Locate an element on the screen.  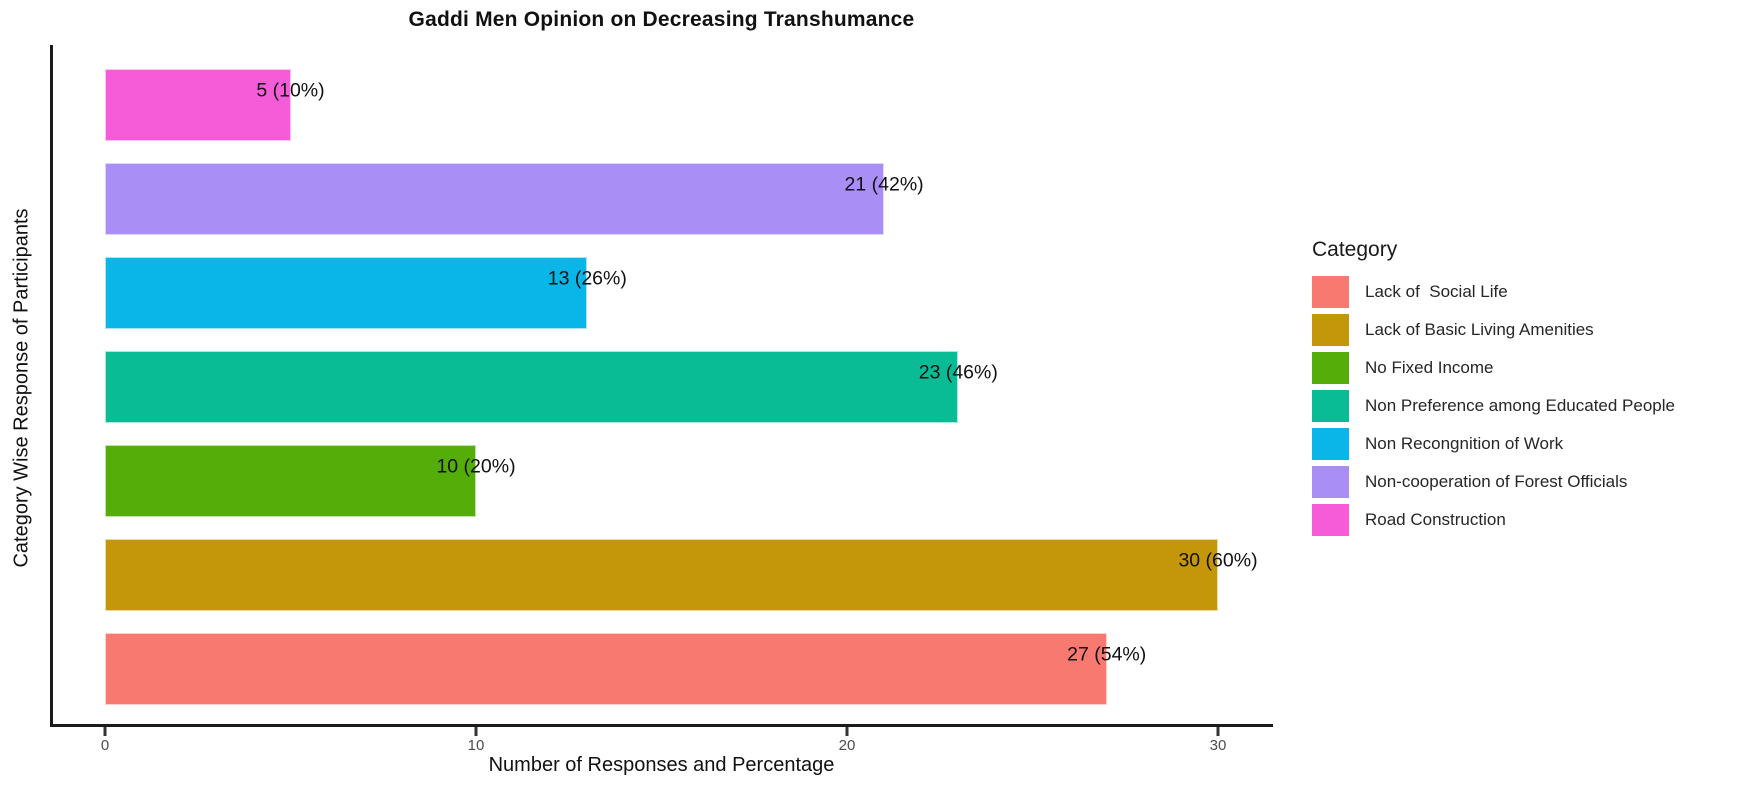
bar-row-lack-of-basic-living-amenities: 30 (60%) is located at coordinates (689, 575).